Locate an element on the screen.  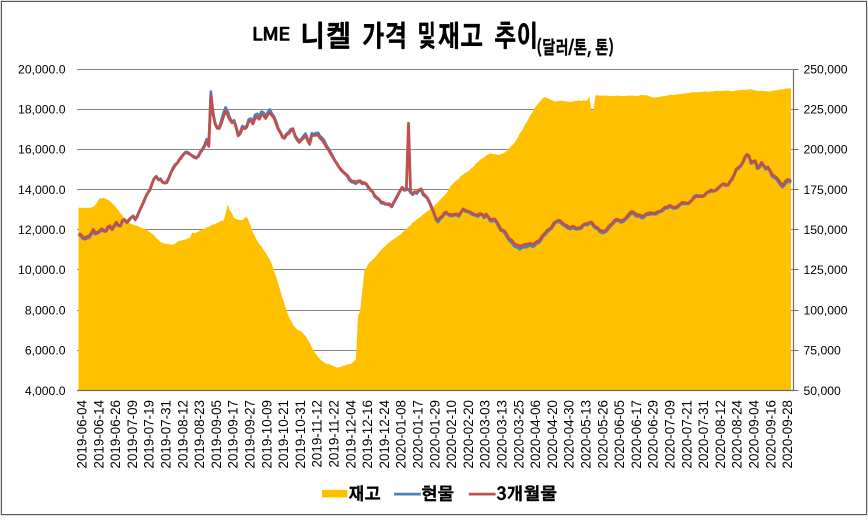
svg-text: 2020-09-04 is located at coordinates (754, 433).